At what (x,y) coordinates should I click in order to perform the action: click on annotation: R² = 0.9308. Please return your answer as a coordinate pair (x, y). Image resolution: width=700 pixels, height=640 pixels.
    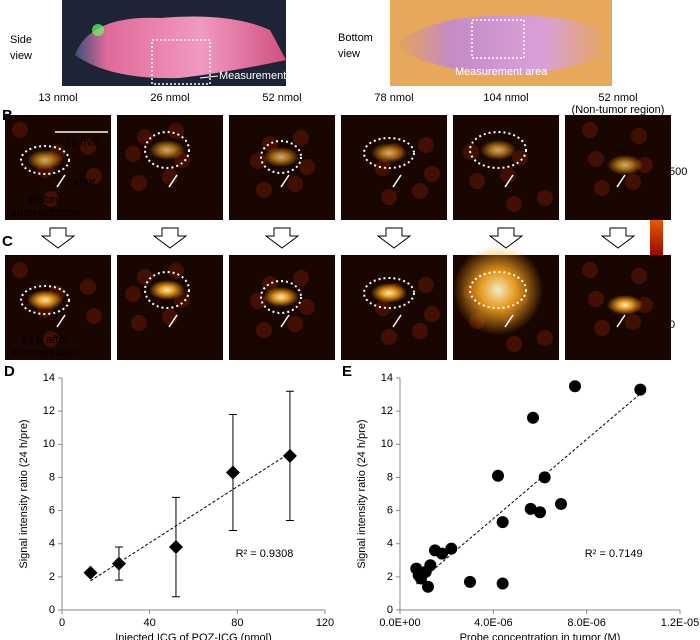
    Looking at the image, I should click on (265, 554).